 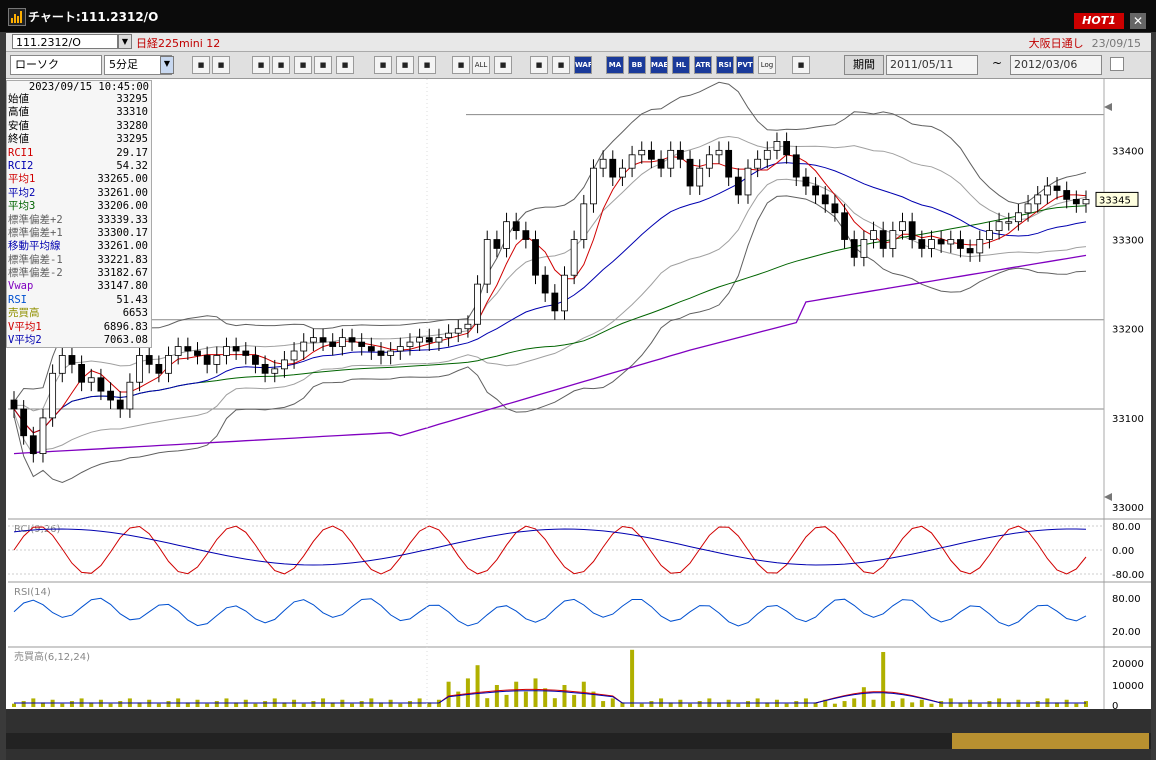 I want to click on zoom-tool-icon: ■, so click(x=201, y=65).